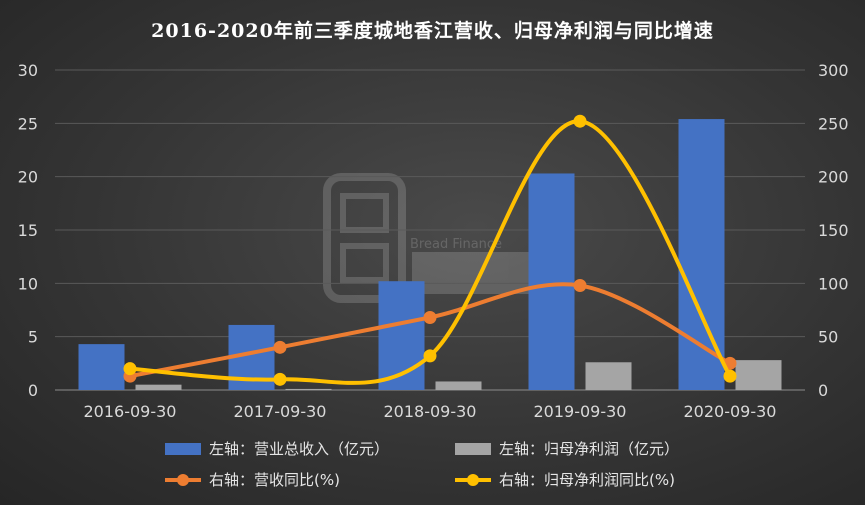  I want to click on legend-label: 左轴：营业总收入（亿元）, so click(299, 449).